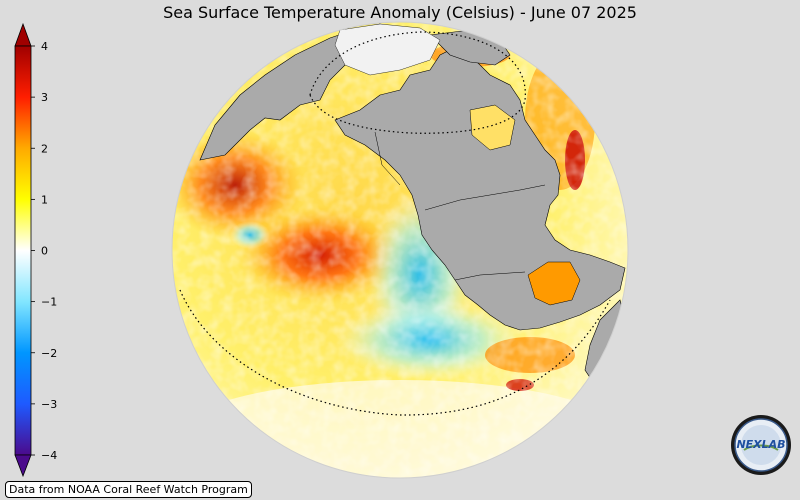 The image size is (800, 500). What do you see at coordinates (49, 302) in the screenshot?
I see `colorbar-tick-label: −1` at bounding box center [49, 302].